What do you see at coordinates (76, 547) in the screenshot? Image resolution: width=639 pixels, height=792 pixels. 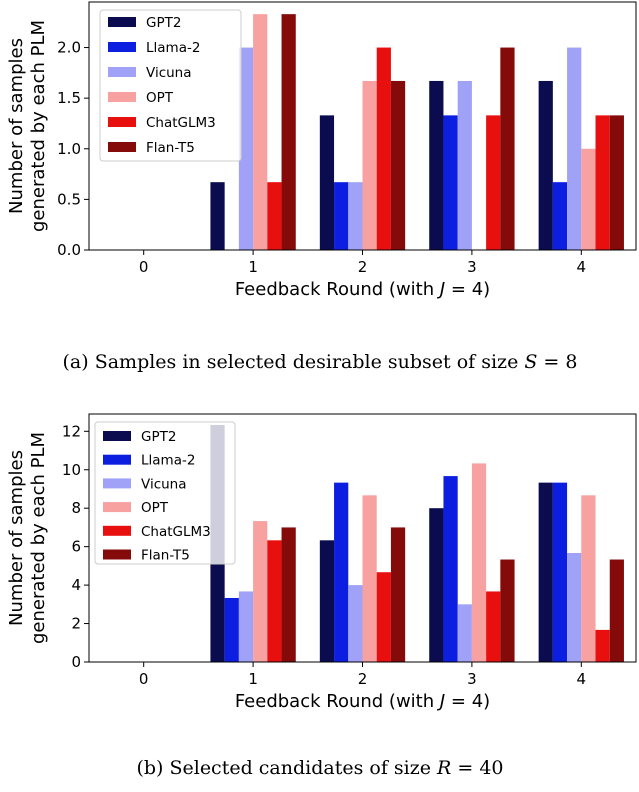 I see `y-tick-label: 6` at bounding box center [76, 547].